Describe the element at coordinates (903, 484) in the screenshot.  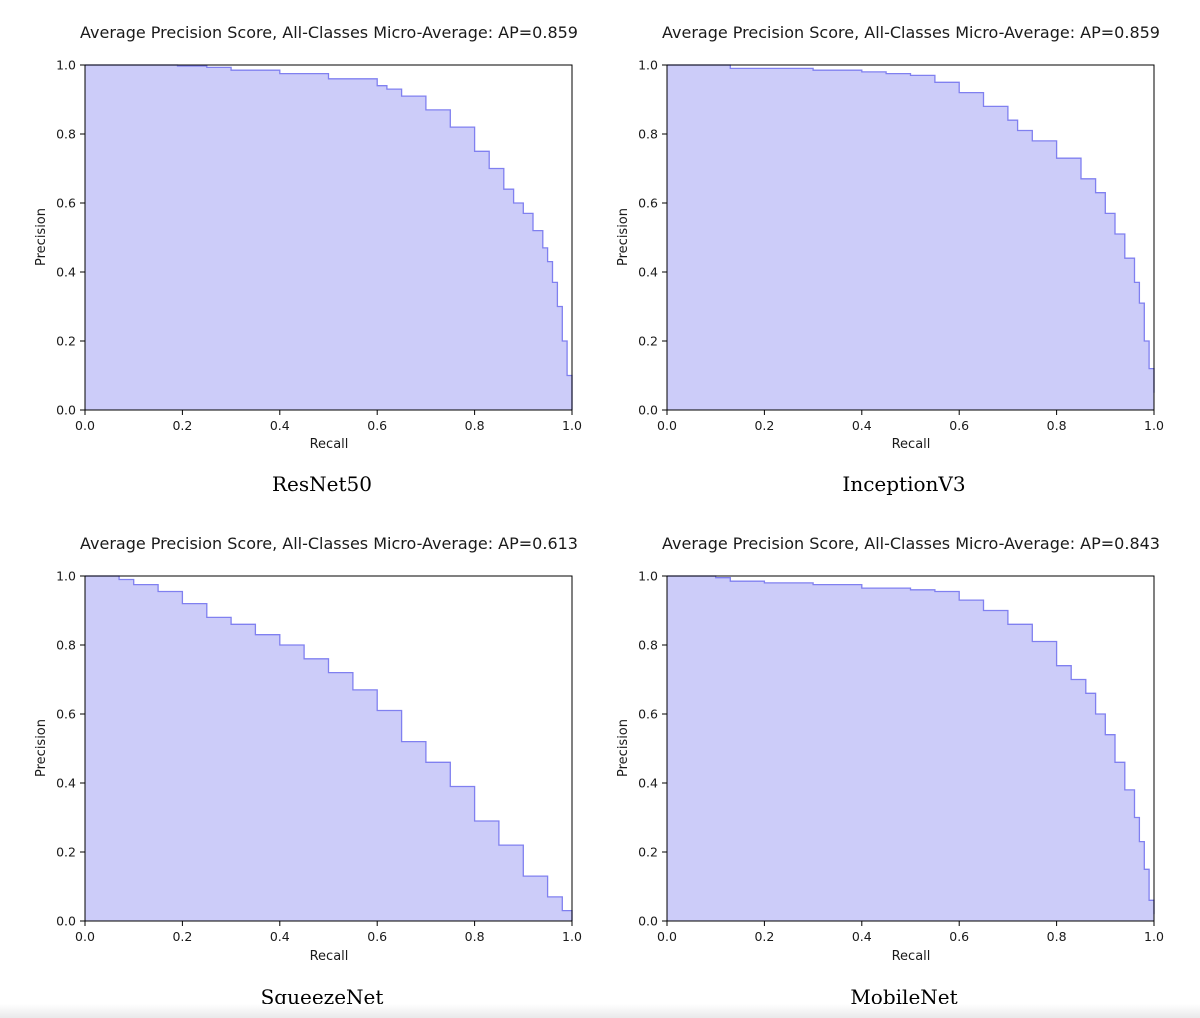
I see `model-caption: InceptionV3` at that location.